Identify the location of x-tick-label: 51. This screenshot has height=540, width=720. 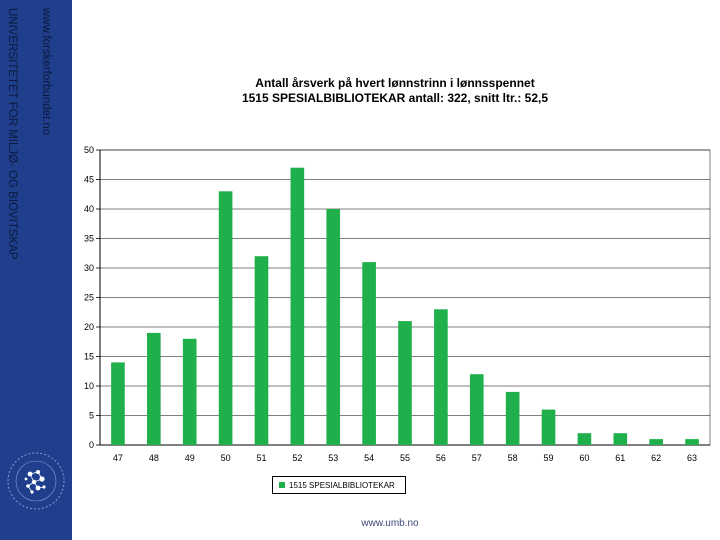
(261, 458).